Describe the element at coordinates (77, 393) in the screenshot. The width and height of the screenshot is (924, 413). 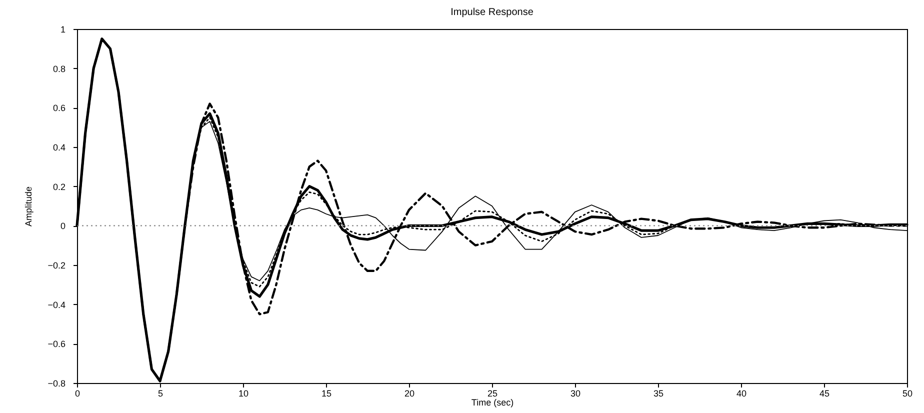
I see `x-tick-label: 0` at that location.